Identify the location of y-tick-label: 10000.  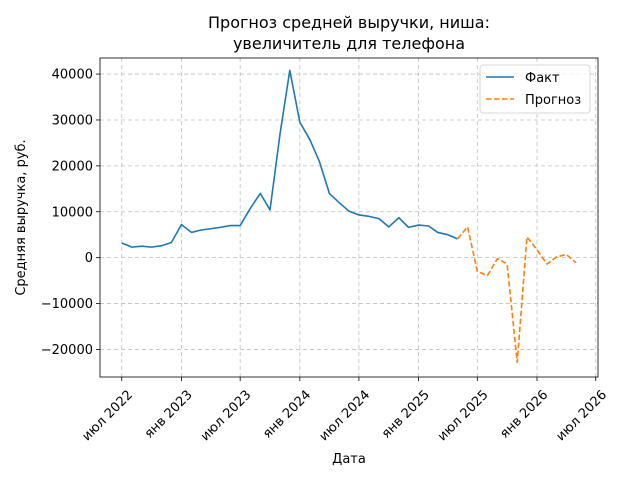
(72, 212).